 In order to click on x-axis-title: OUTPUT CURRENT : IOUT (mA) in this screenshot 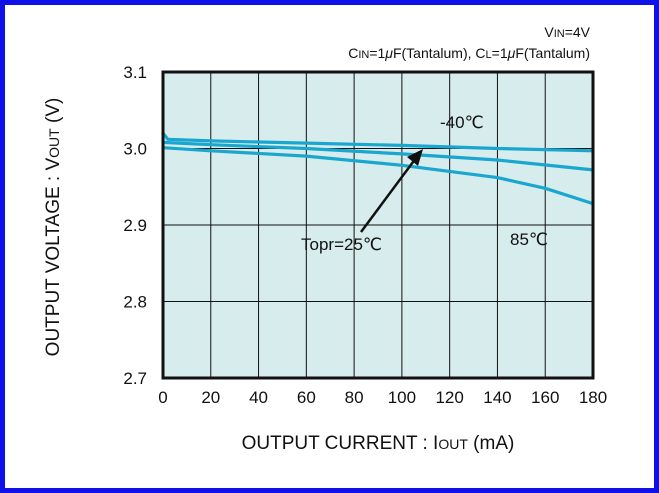, I will do `click(378, 443)`.